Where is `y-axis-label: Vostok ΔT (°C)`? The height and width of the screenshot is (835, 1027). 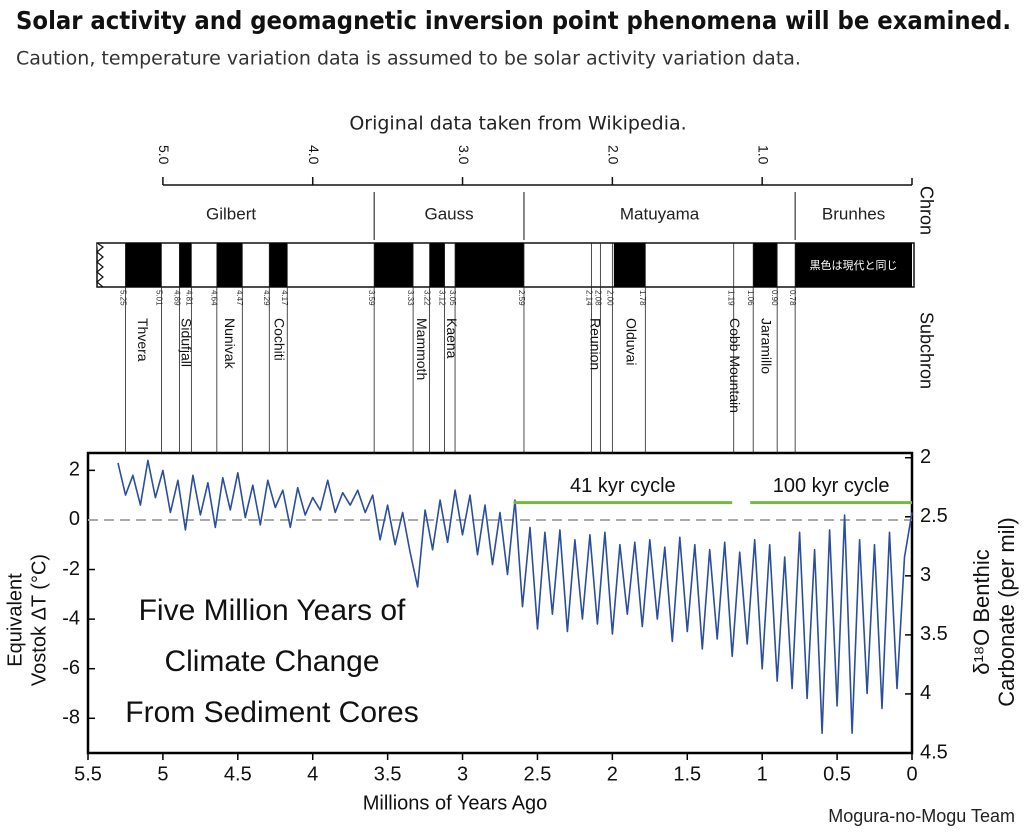 y-axis-label: Vostok ΔT (°C) is located at coordinates (39, 620).